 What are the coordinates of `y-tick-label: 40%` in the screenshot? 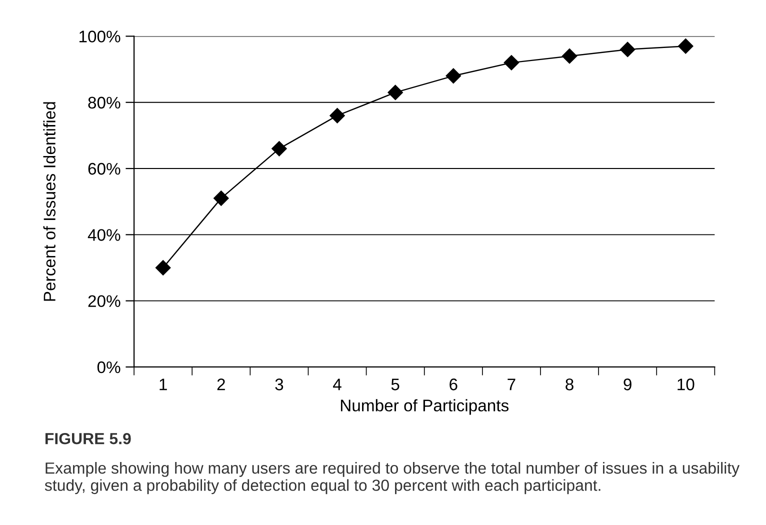 It's located at (104, 235).